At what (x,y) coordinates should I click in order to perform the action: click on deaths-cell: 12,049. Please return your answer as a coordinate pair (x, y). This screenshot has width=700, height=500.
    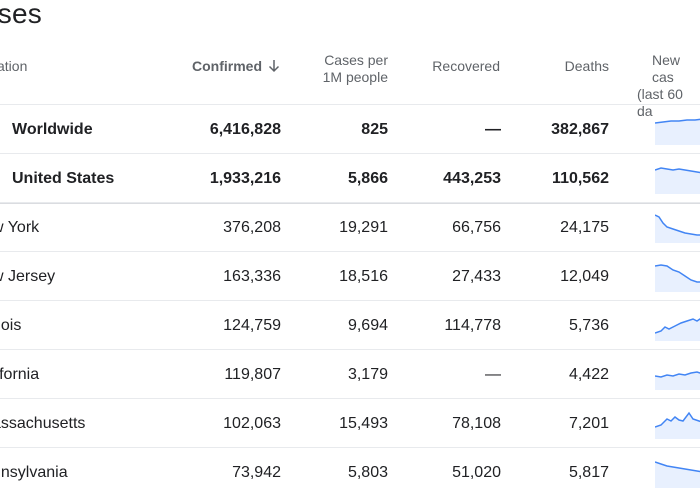
    Looking at the image, I should click on (584, 276).